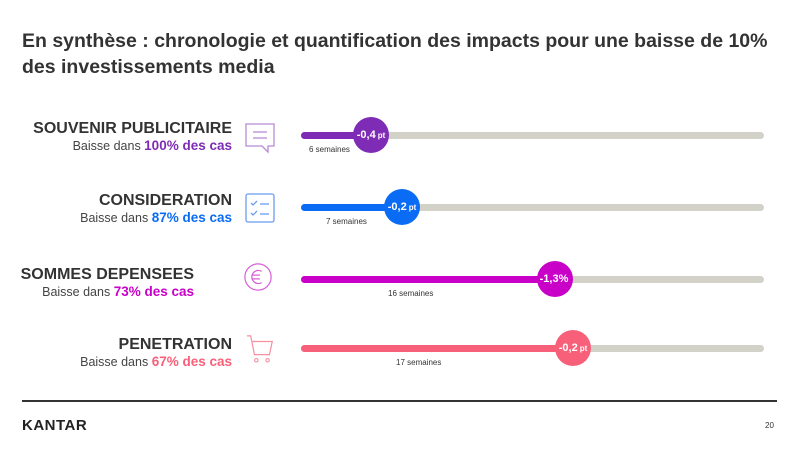 The image size is (800, 450). What do you see at coordinates (132, 128) in the screenshot?
I see `metric-heading: SOUVENIR PUBLICITAIRE` at bounding box center [132, 128].